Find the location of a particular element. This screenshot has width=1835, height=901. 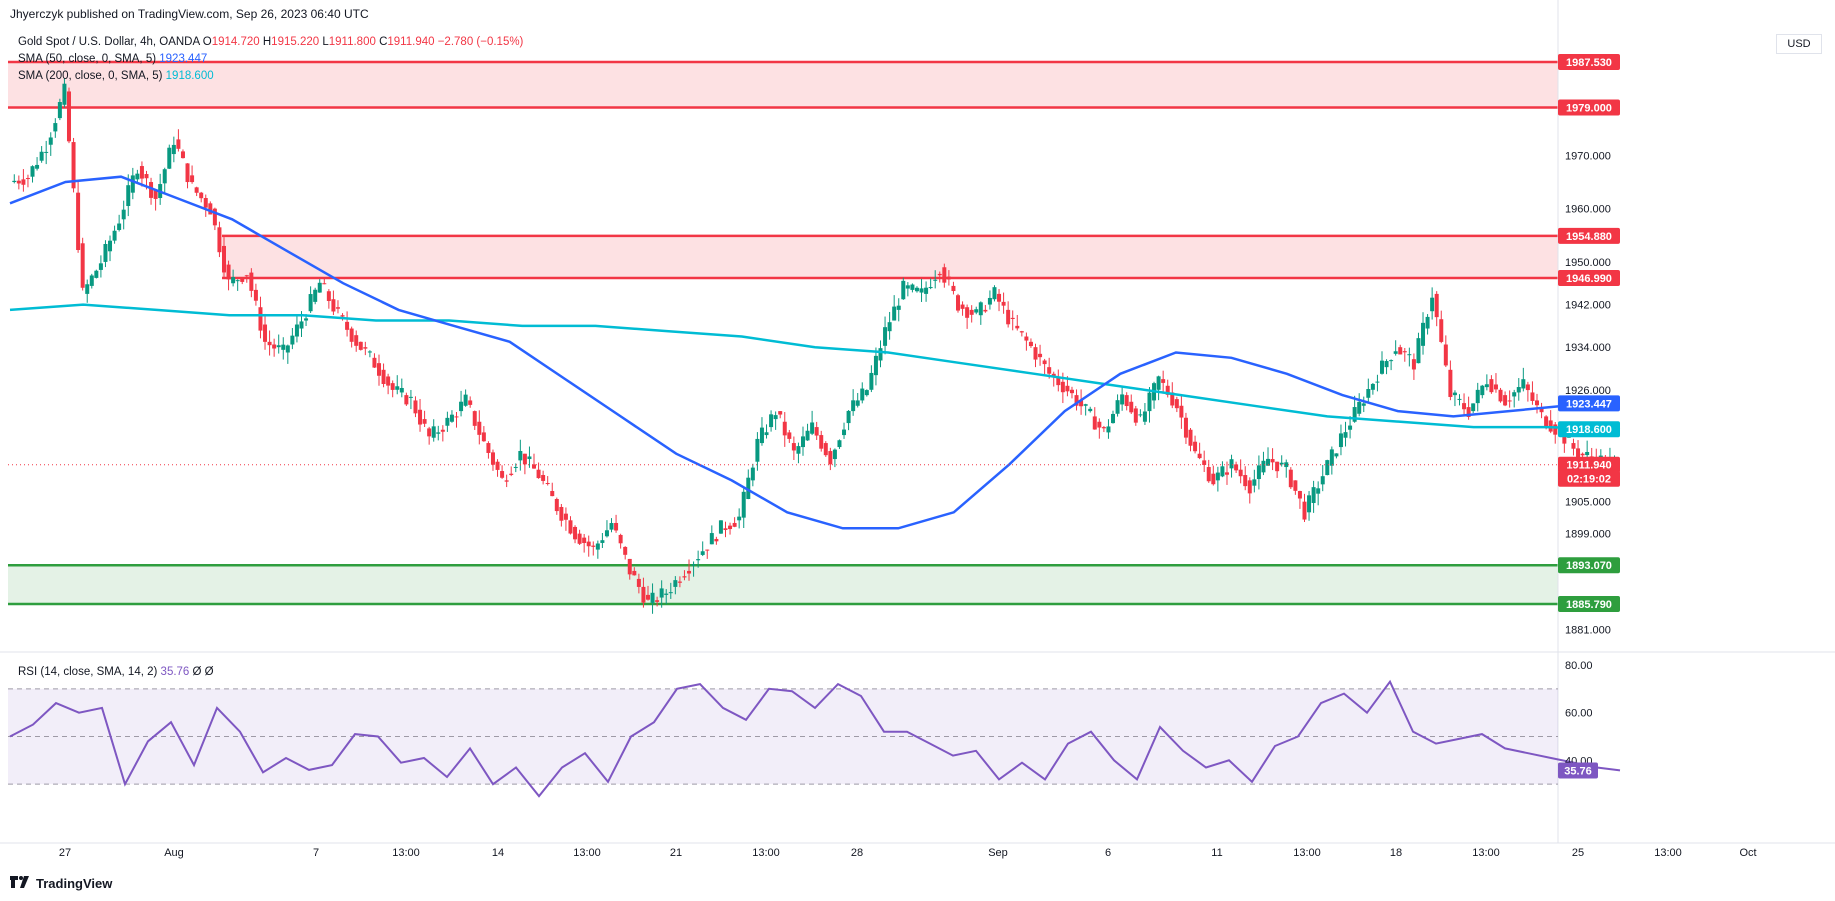

price-tick-label: 1899.000 is located at coordinates (1588, 535).